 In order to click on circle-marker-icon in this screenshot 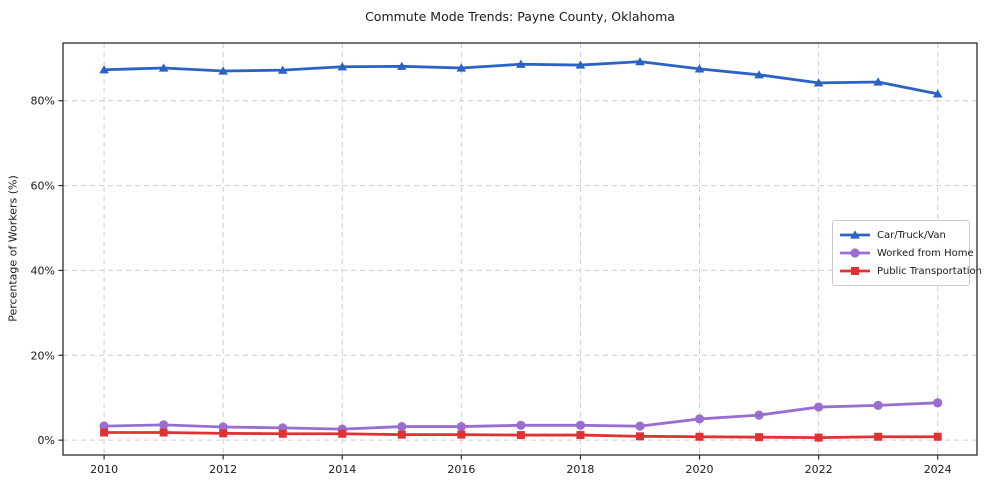, I will do `click(855, 253)`.